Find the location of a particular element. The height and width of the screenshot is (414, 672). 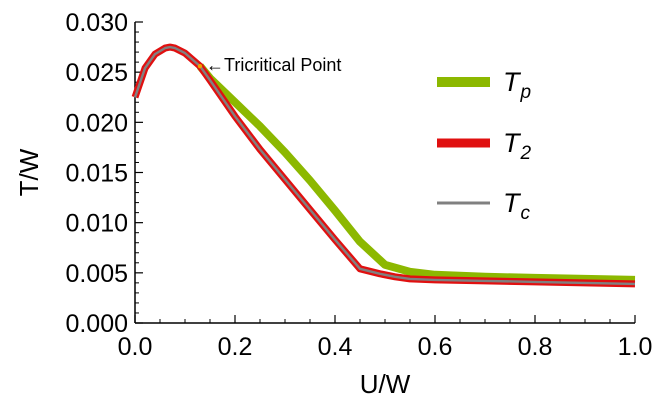

x-tick-label: 1.0 is located at coordinates (635, 347).